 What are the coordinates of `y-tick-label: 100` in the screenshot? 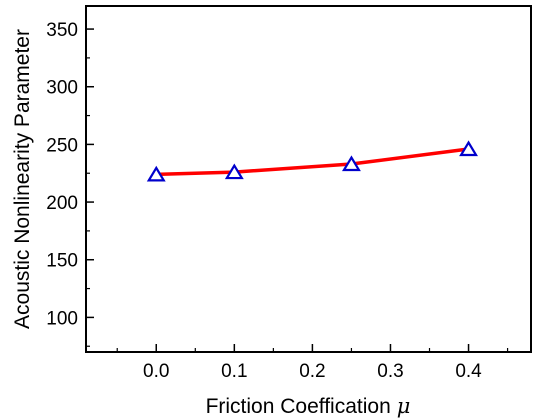 It's located at (62, 318).